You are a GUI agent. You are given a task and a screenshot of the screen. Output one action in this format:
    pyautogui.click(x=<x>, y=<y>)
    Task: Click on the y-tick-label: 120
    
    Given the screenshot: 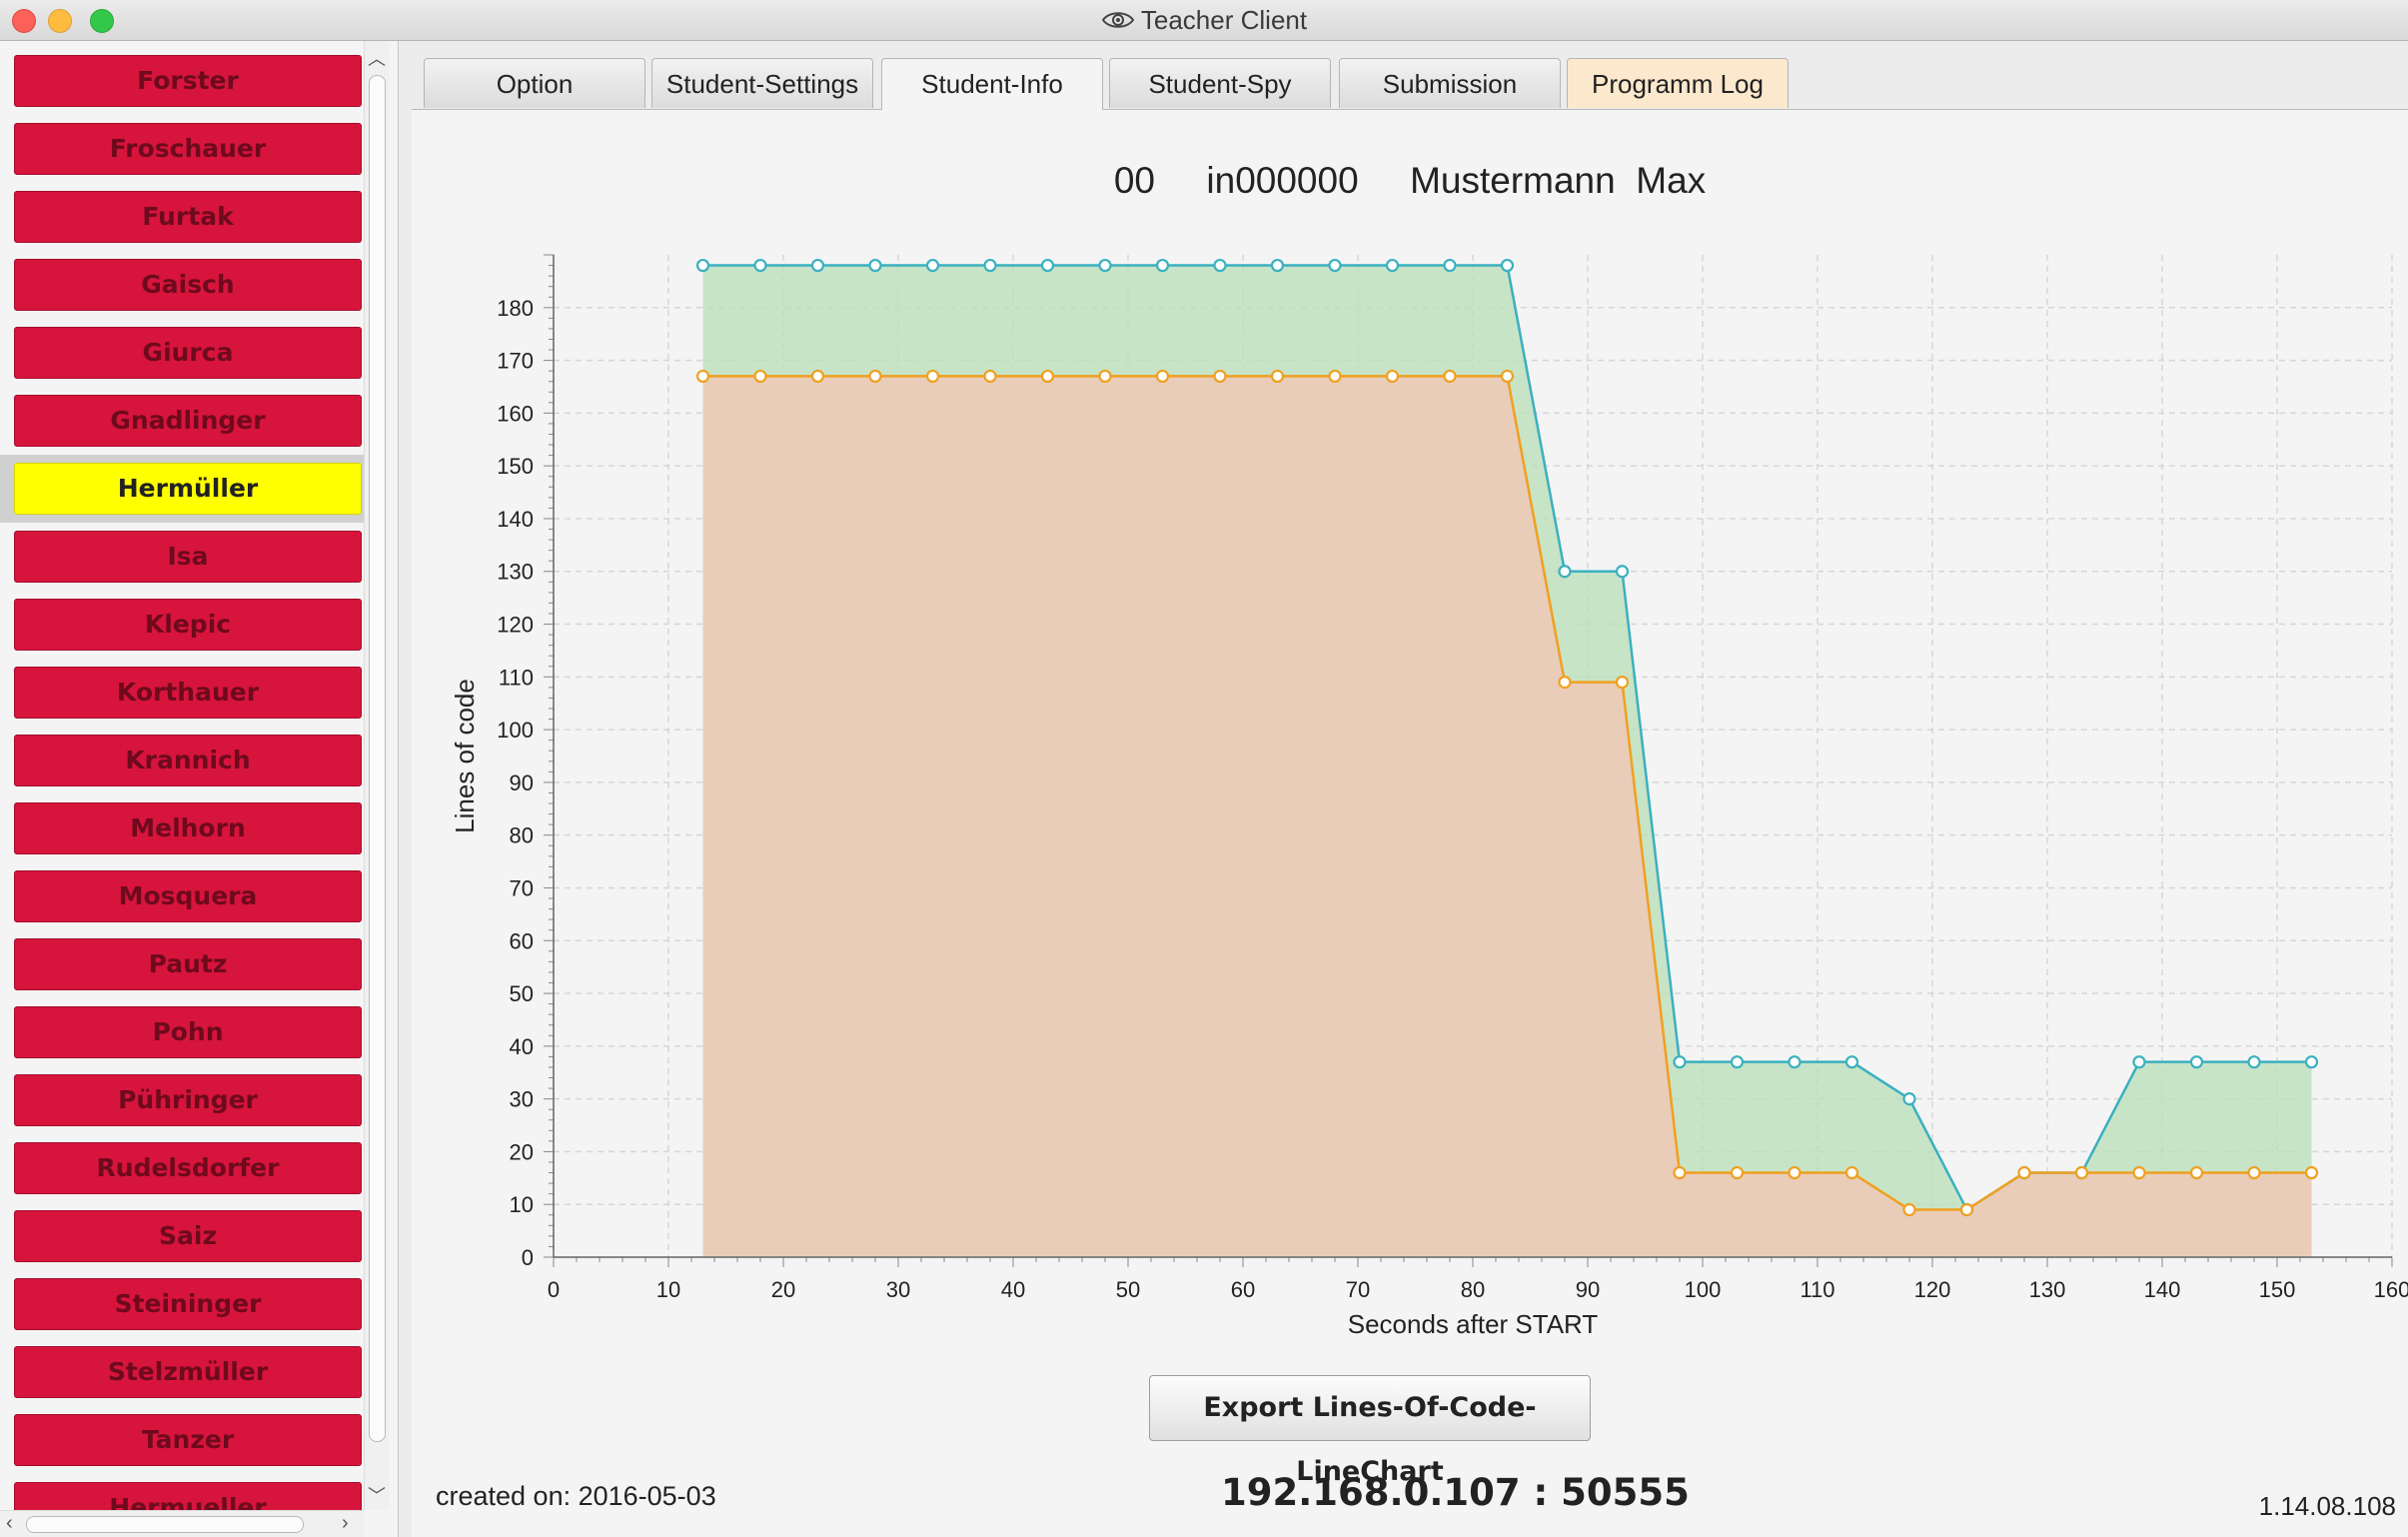 What is the action you would take?
    pyautogui.click(x=515, y=625)
    